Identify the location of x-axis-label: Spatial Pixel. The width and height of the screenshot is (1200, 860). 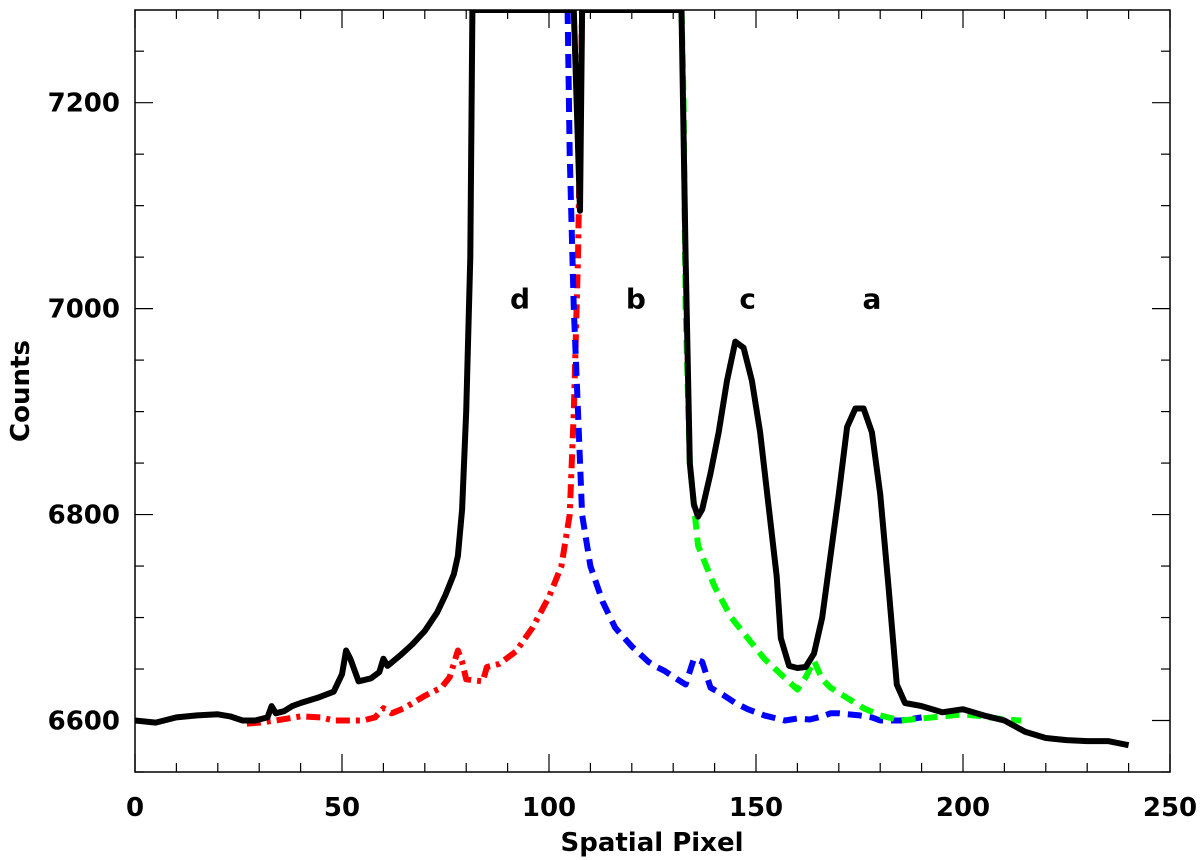
(651, 843).